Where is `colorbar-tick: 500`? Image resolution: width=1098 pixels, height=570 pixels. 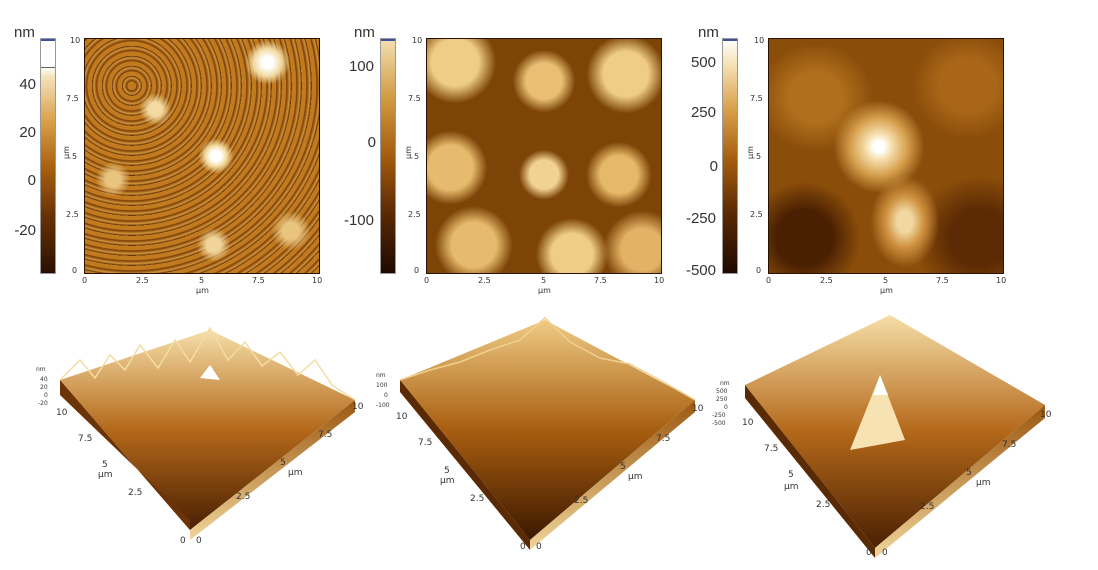
colorbar-tick: 500 is located at coordinates (703, 62).